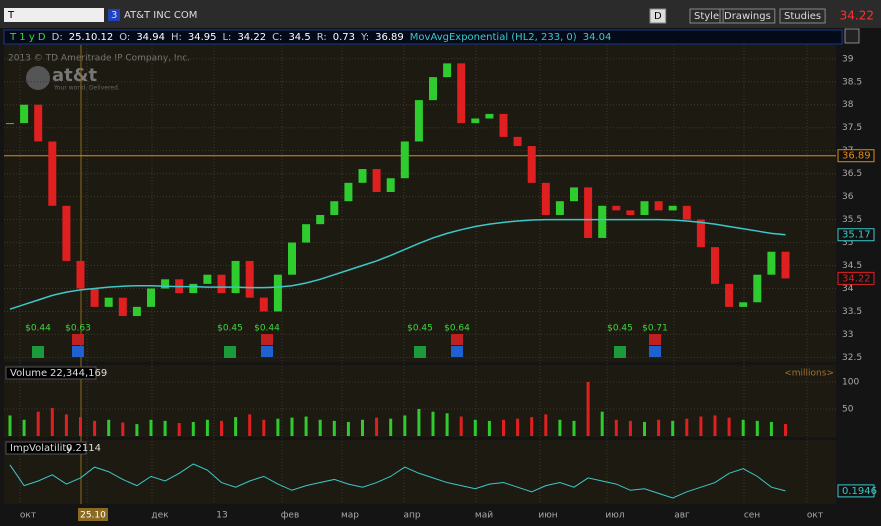 This screenshot has width=881, height=526. I want to click on dividend-label: $0.45, so click(620, 329).